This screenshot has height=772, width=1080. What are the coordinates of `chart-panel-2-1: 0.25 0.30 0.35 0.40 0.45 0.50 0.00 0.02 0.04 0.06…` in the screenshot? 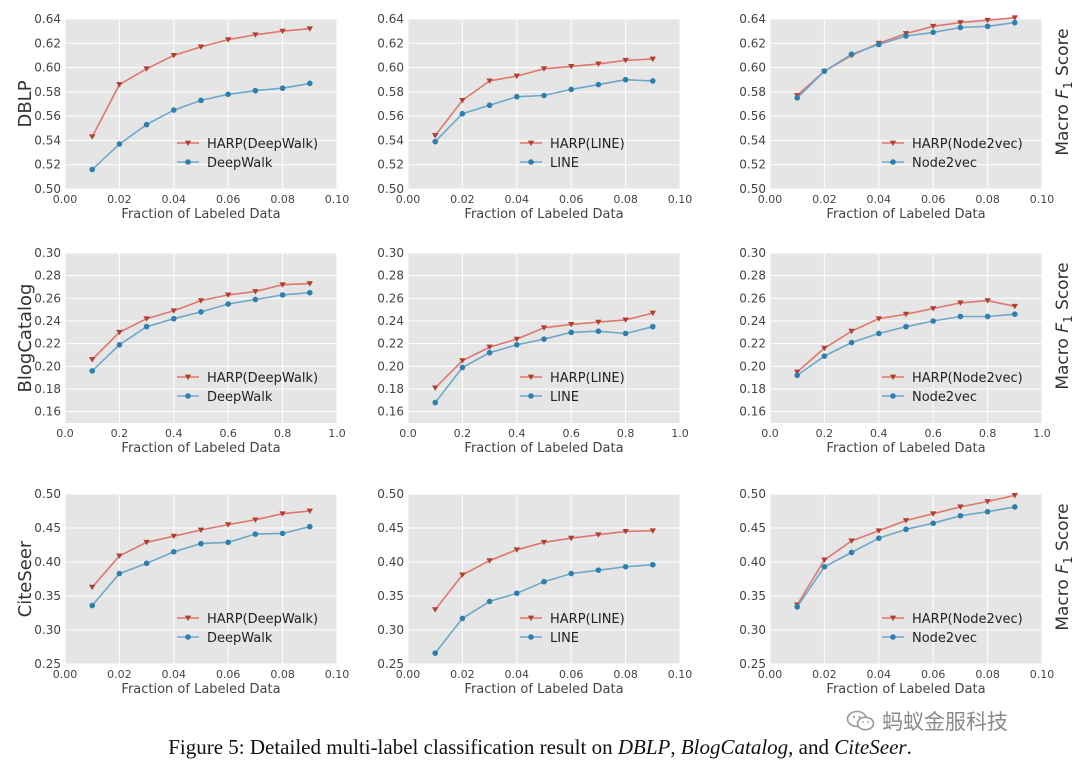 It's located at (534, 592).